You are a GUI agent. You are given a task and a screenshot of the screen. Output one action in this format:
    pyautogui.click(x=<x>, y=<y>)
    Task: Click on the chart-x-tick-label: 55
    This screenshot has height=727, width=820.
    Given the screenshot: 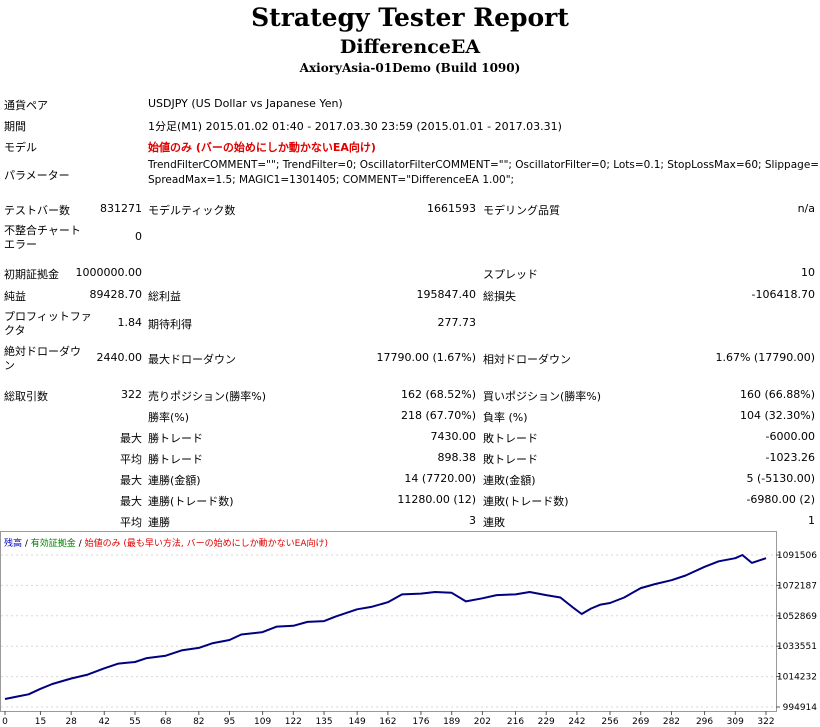 What is the action you would take?
    pyautogui.click(x=134, y=722)
    